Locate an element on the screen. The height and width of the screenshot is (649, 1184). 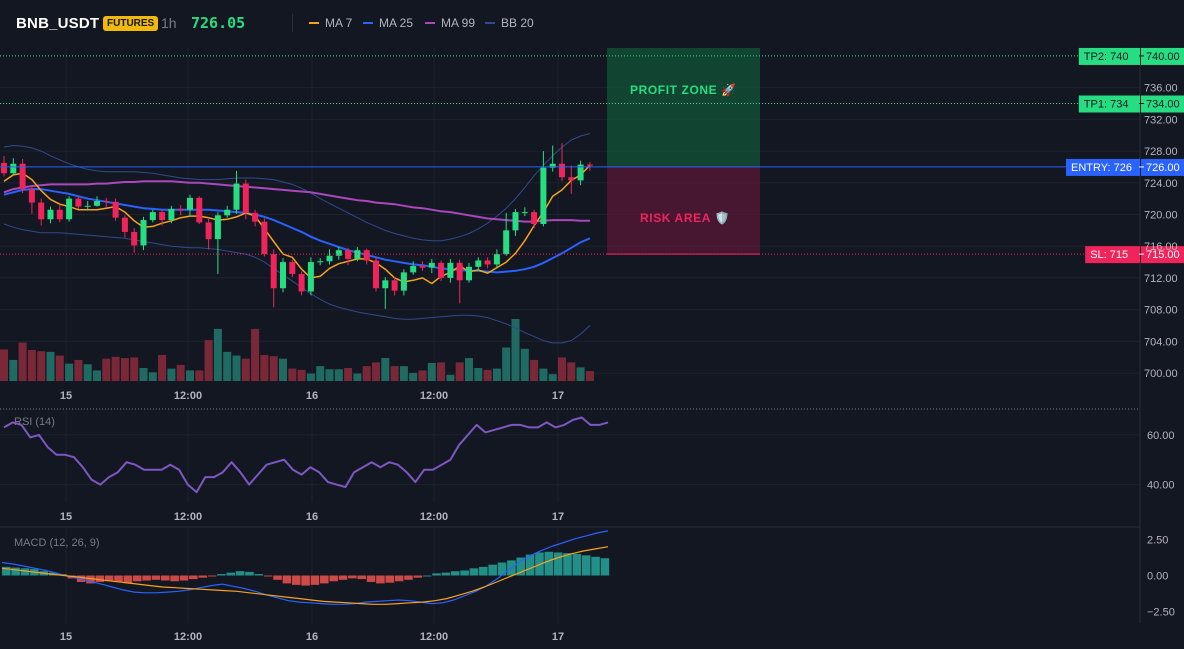
legend-swatch-ma25 is located at coordinates (368, 23).